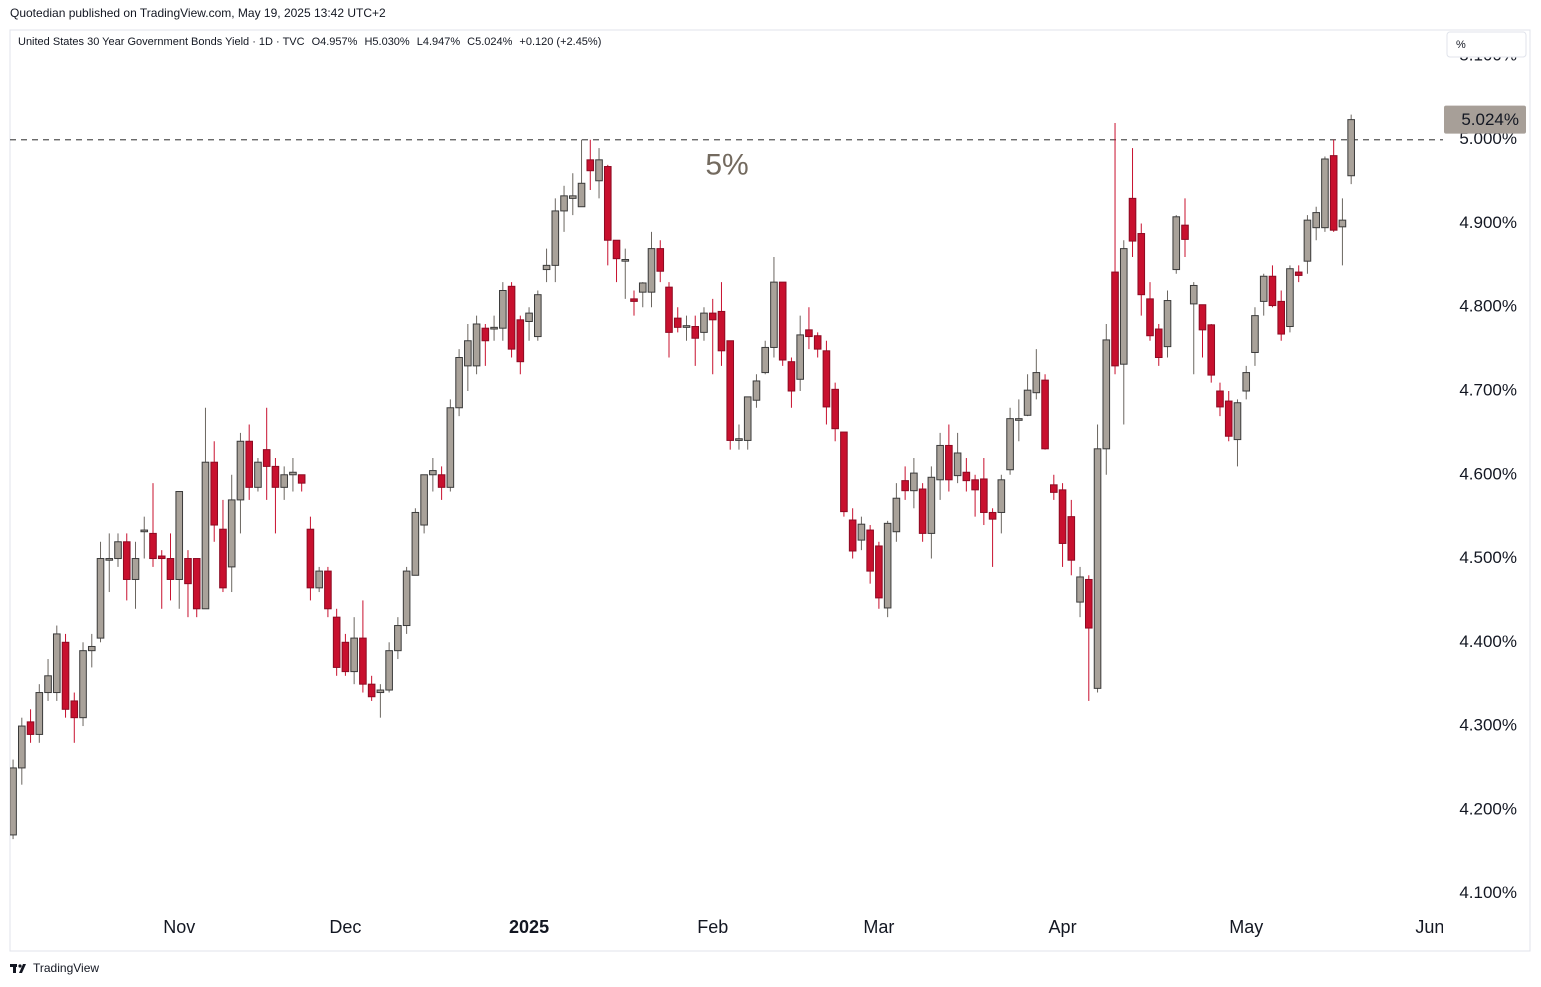 The height and width of the screenshot is (987, 1541). Describe the element at coordinates (1461, 45) in the screenshot. I see `unit-label: %` at that location.